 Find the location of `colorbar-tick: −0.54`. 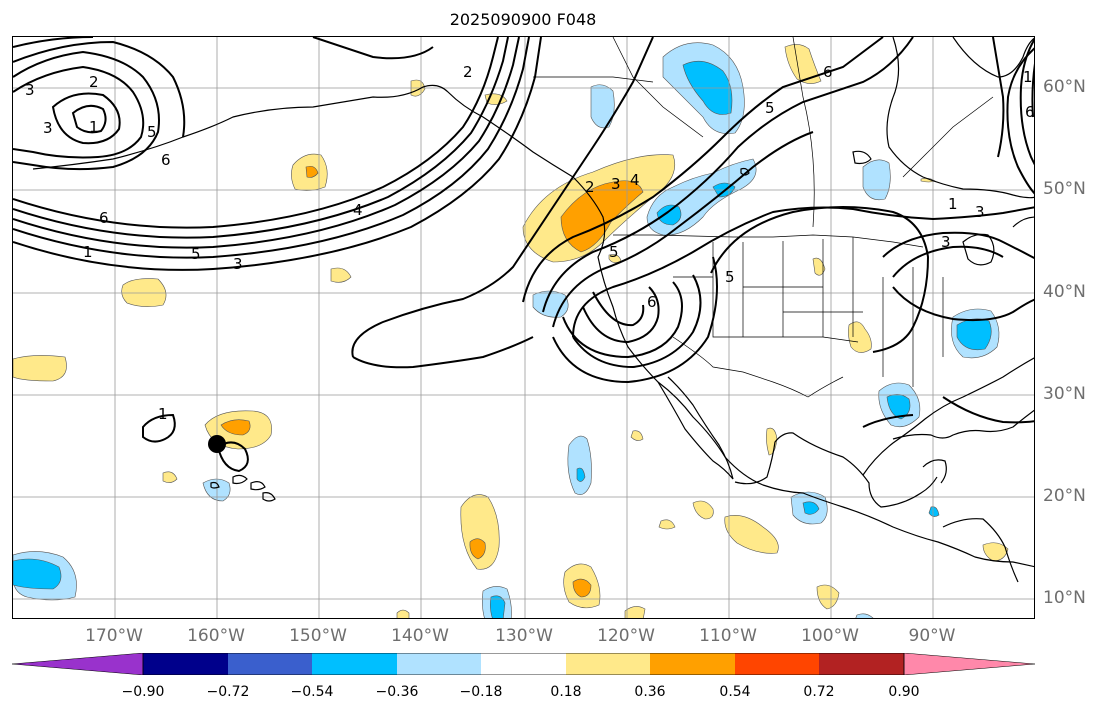

colorbar-tick: −0.54 is located at coordinates (312, 692).